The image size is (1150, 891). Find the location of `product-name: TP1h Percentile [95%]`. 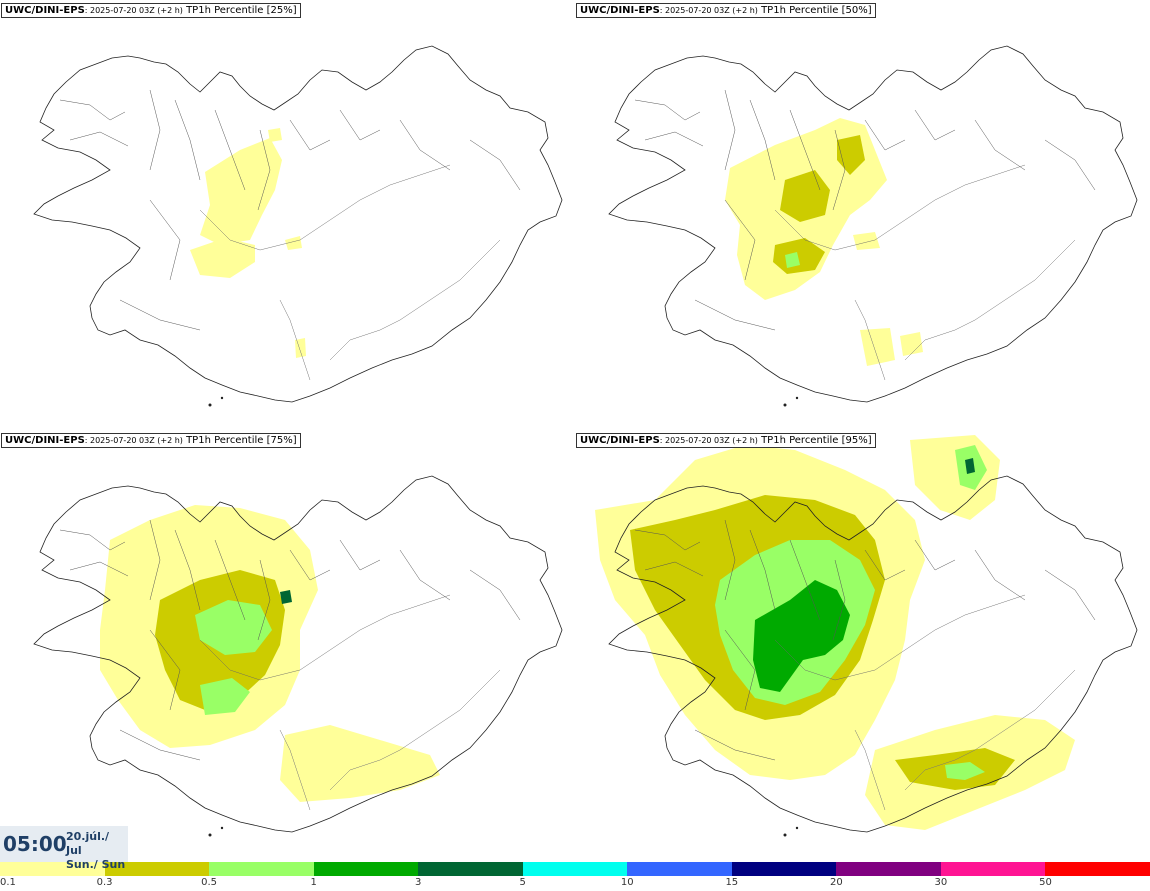

product-name: TP1h Percentile [95%] is located at coordinates (816, 440).